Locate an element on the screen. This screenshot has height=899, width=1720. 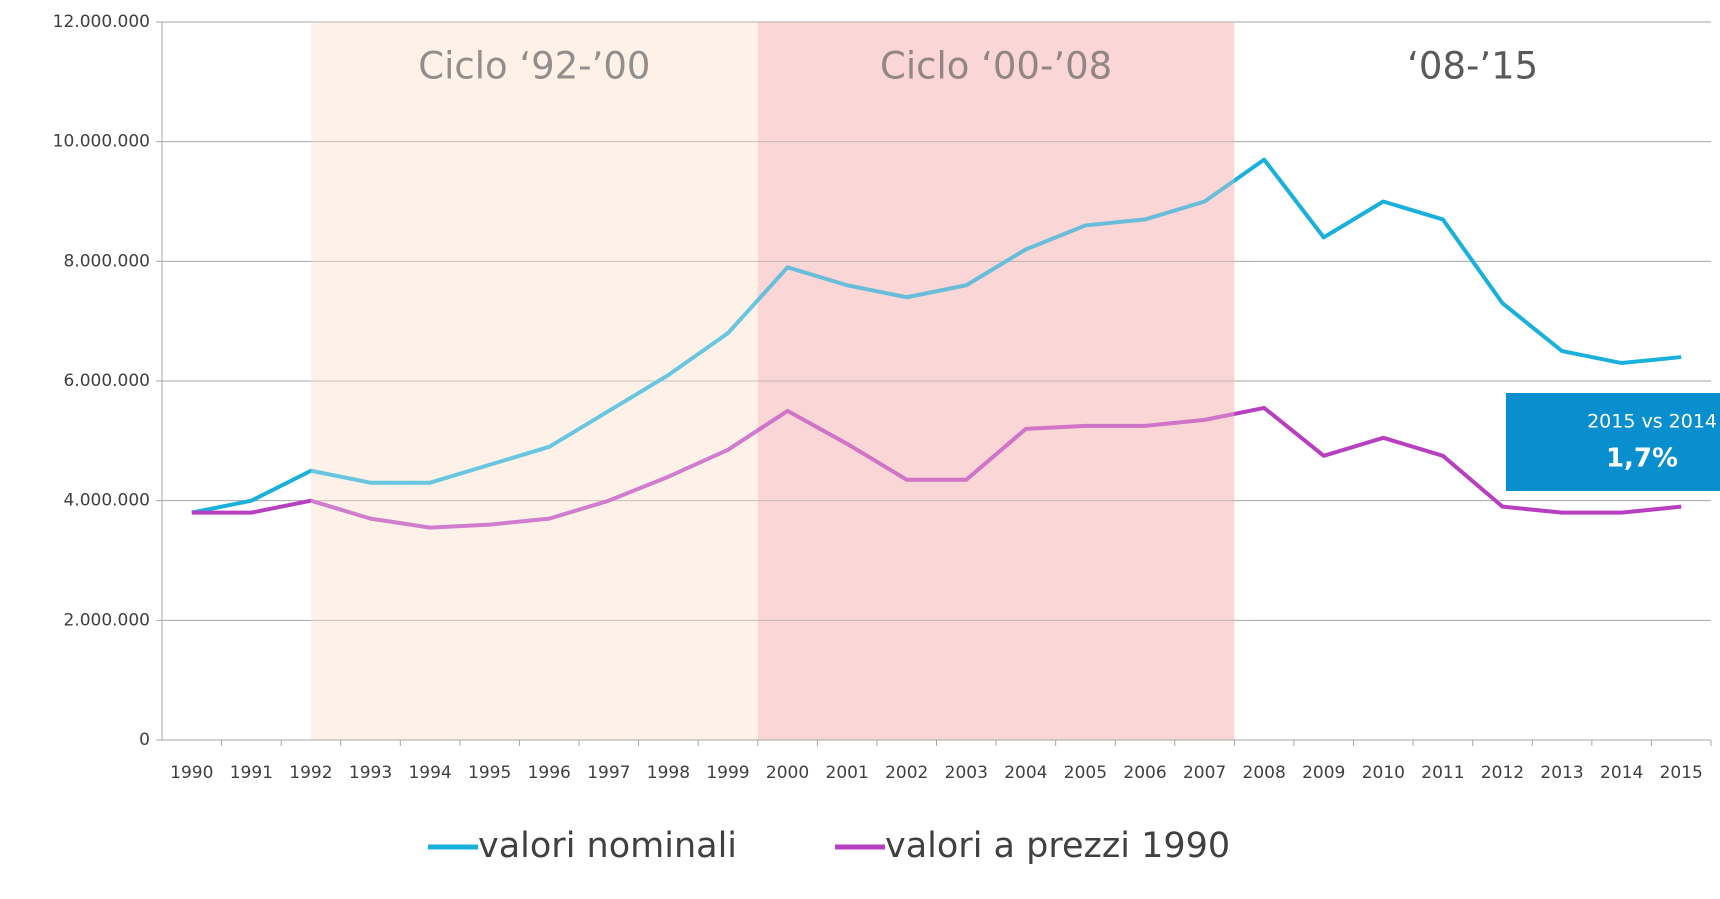
x-tick-label: 2012 is located at coordinates (1502, 773).